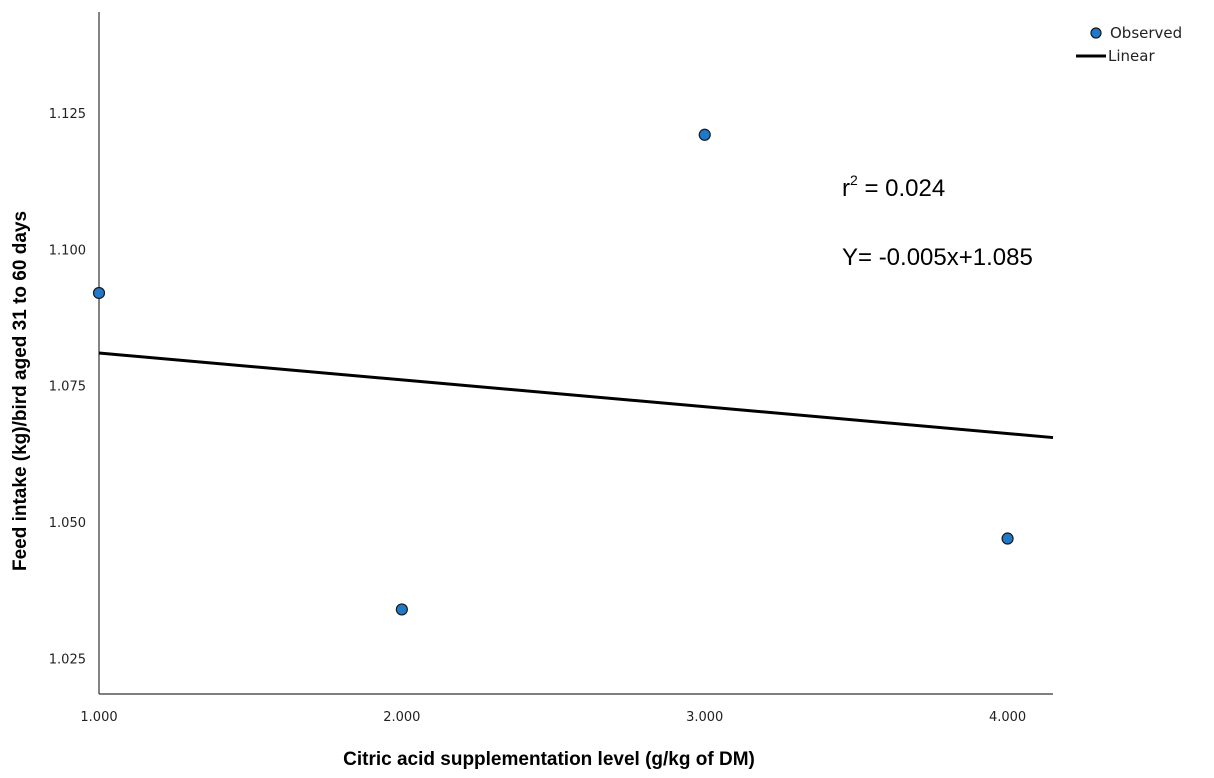  I want to click on x-tick-labels: 1.000 2.000 3.000 4.000, so click(553, 717).